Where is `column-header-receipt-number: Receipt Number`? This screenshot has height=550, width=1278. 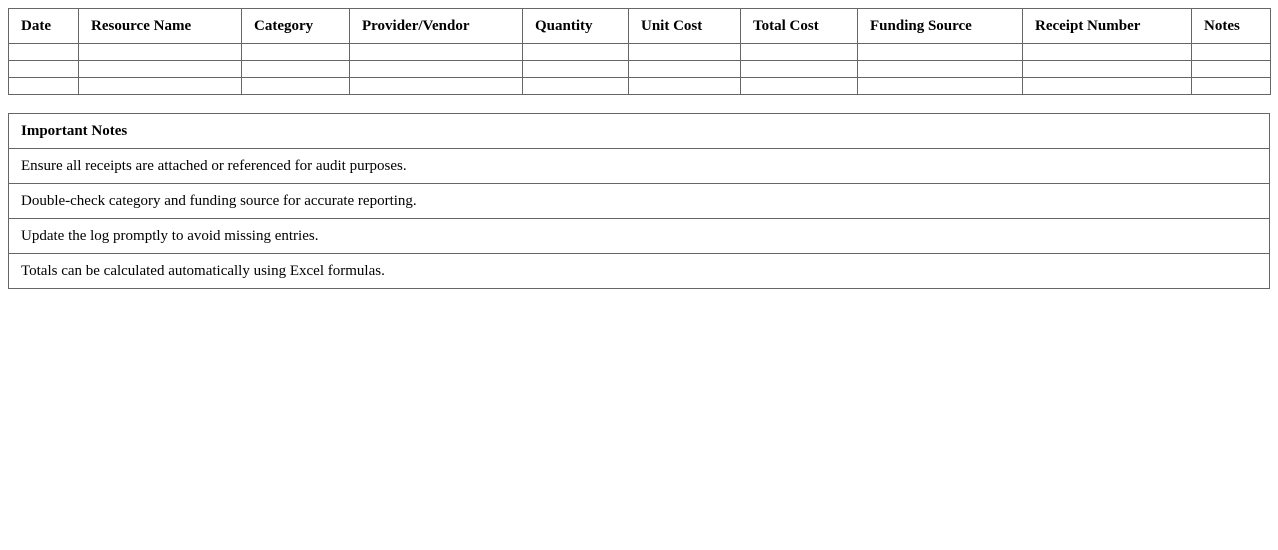 column-header-receipt-number: Receipt Number is located at coordinates (1107, 26).